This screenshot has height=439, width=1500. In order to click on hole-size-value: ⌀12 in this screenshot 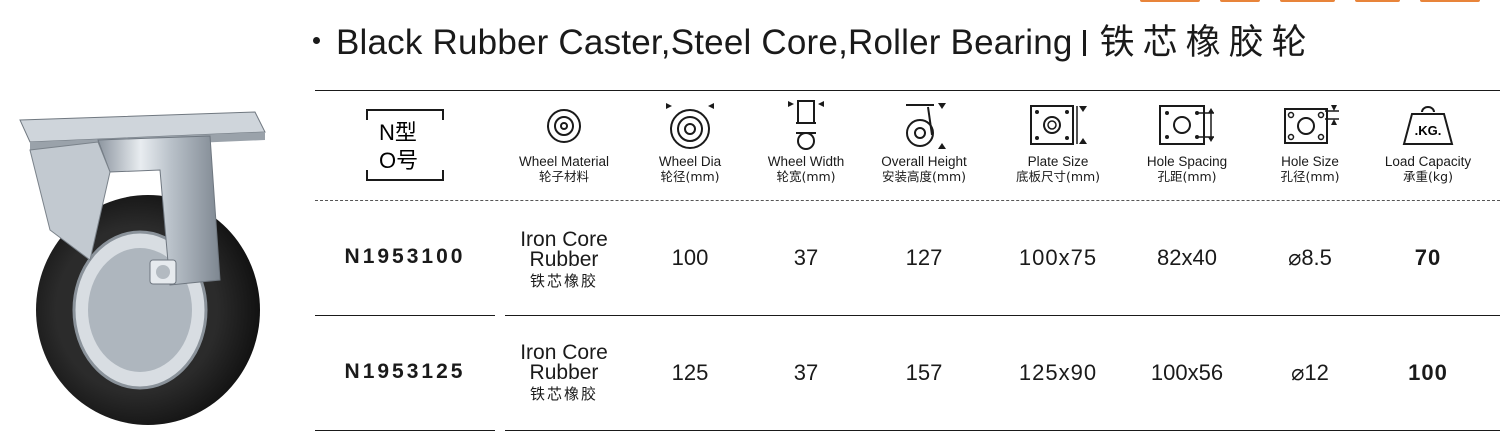, I will do `click(1310, 372)`.